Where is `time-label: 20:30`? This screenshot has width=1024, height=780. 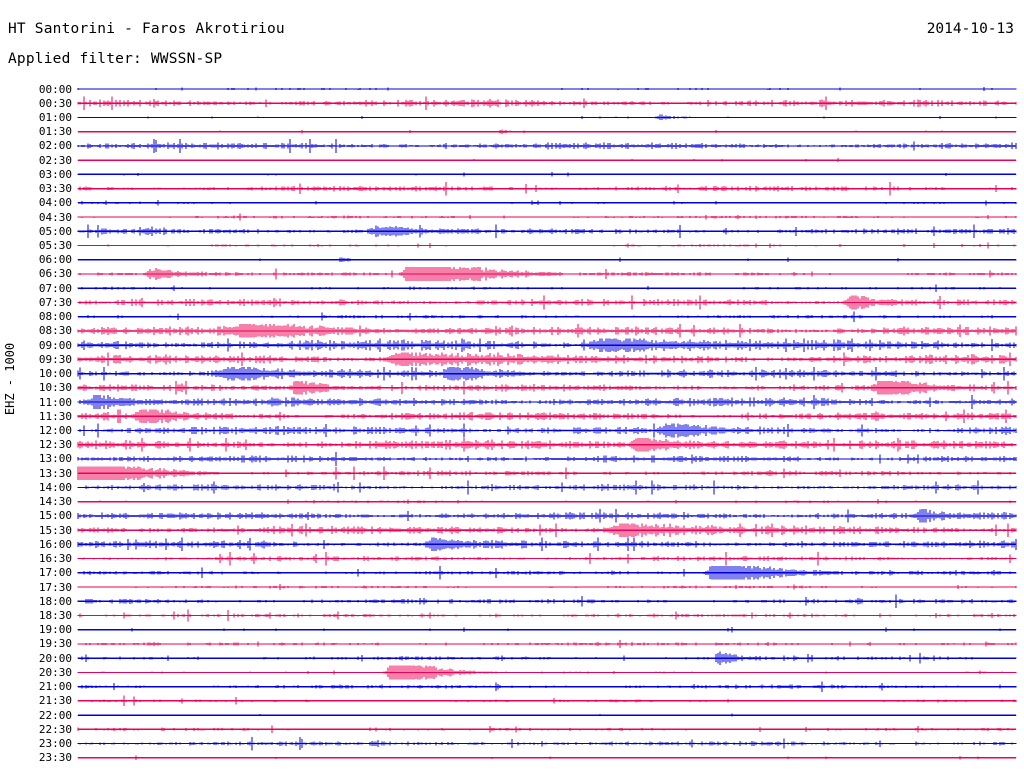 time-label: 20:30 is located at coordinates (55, 672).